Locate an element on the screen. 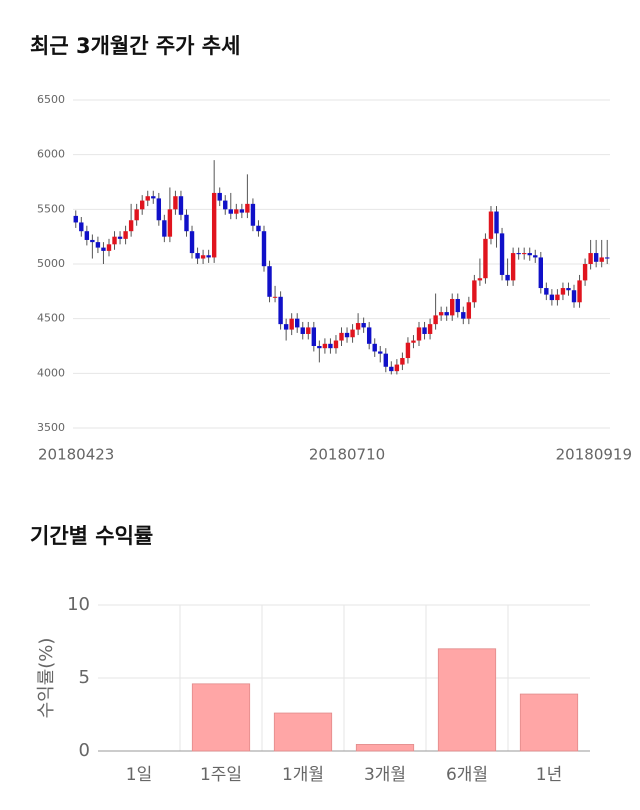 Image resolution: width=640 pixels, height=810 pixels. x-tick-label: 20180710 is located at coordinates (347, 455).